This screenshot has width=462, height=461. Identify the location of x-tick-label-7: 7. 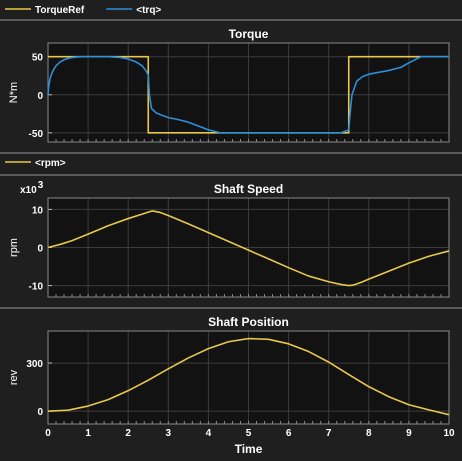
(329, 433).